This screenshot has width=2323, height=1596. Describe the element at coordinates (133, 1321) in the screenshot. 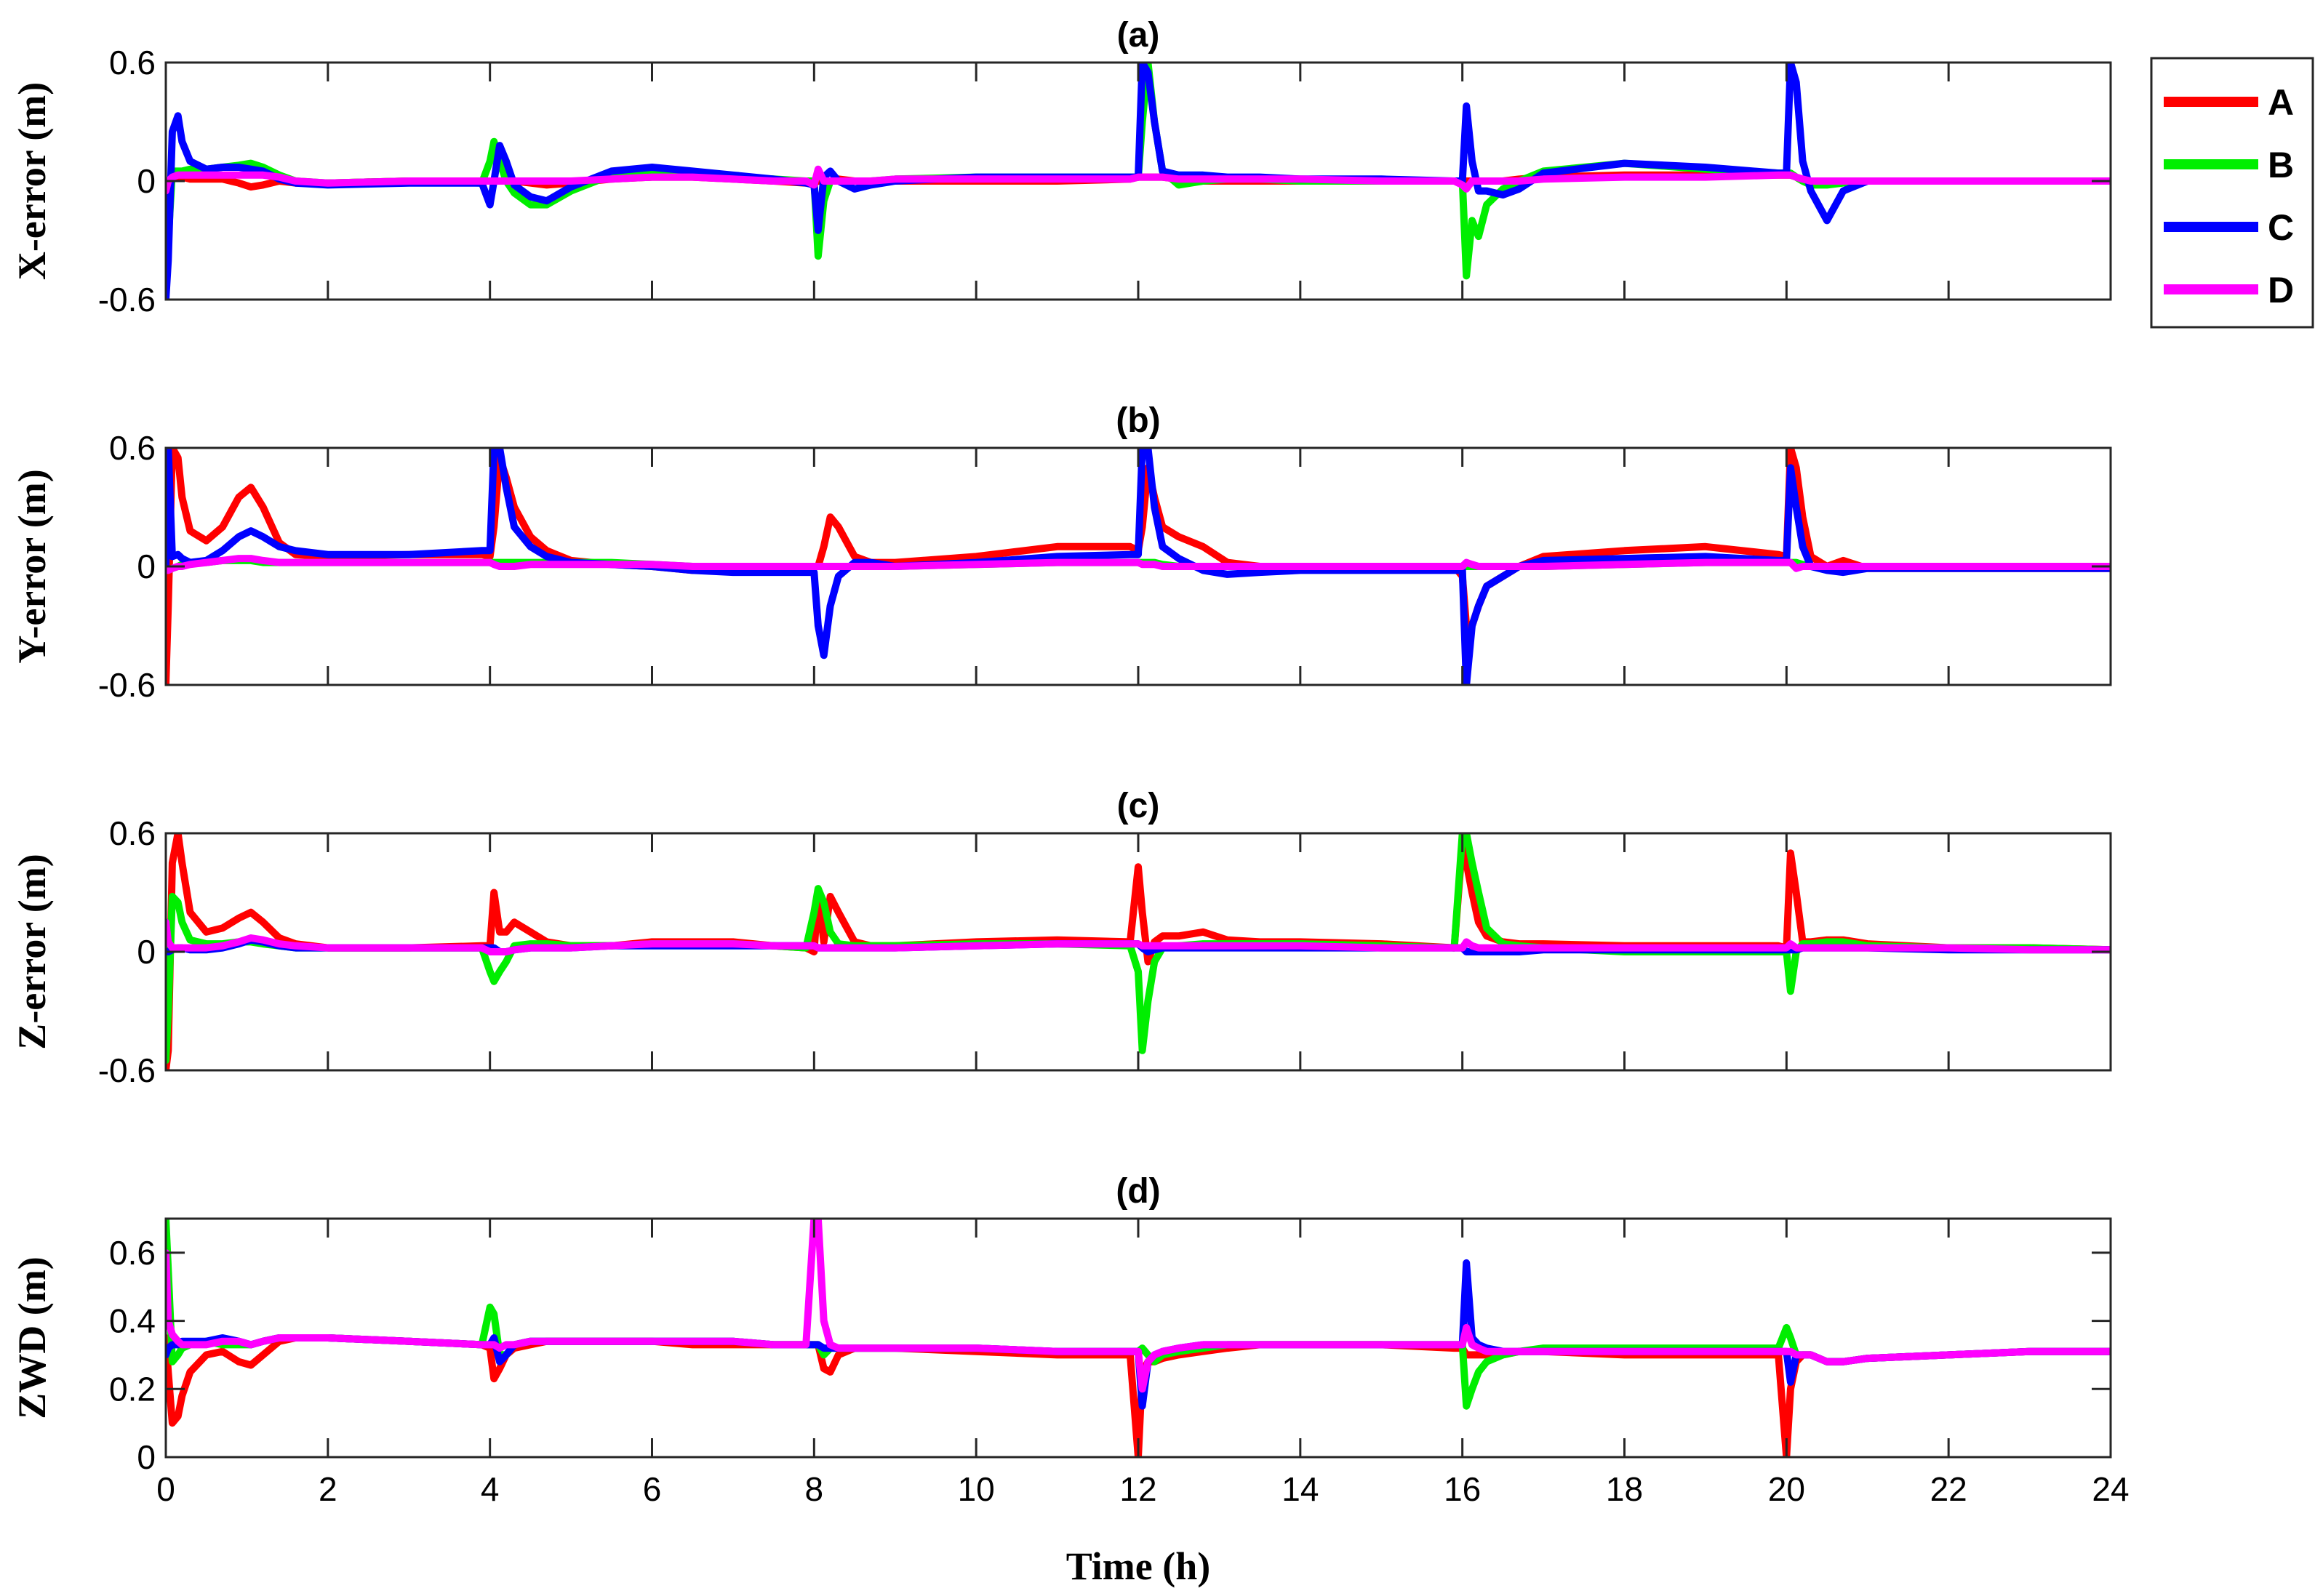

I see `panel-d-ytick-label: 0.4` at that location.